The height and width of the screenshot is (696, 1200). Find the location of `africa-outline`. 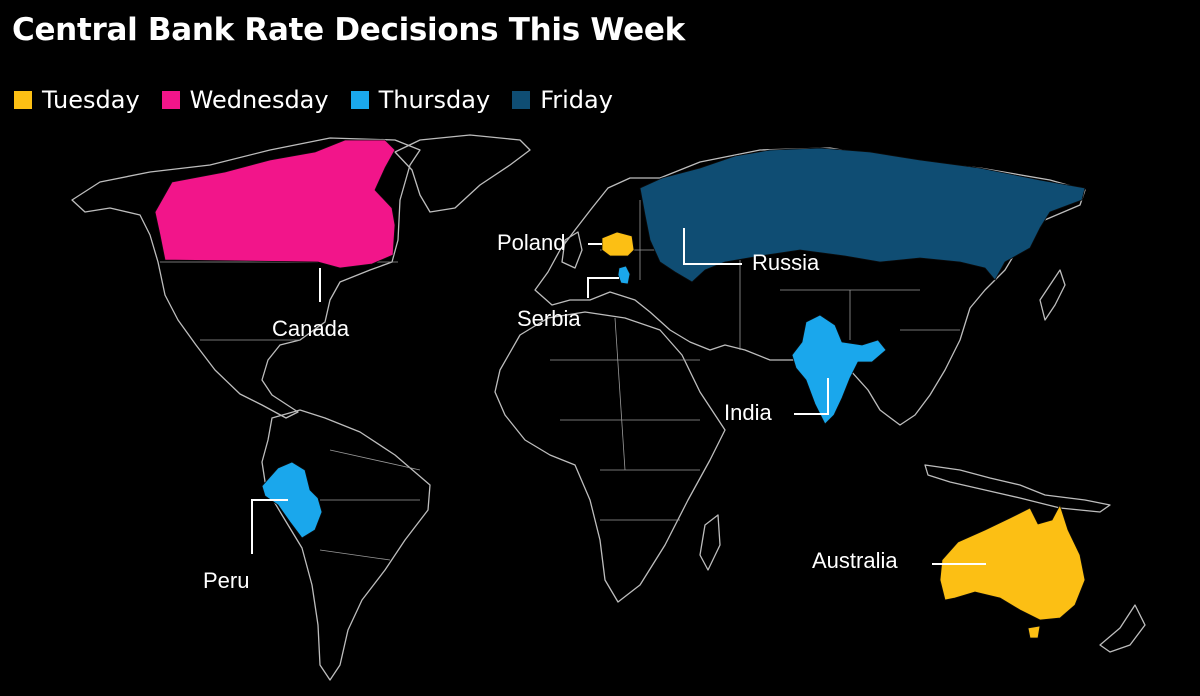

africa-outline is located at coordinates (610, 457).